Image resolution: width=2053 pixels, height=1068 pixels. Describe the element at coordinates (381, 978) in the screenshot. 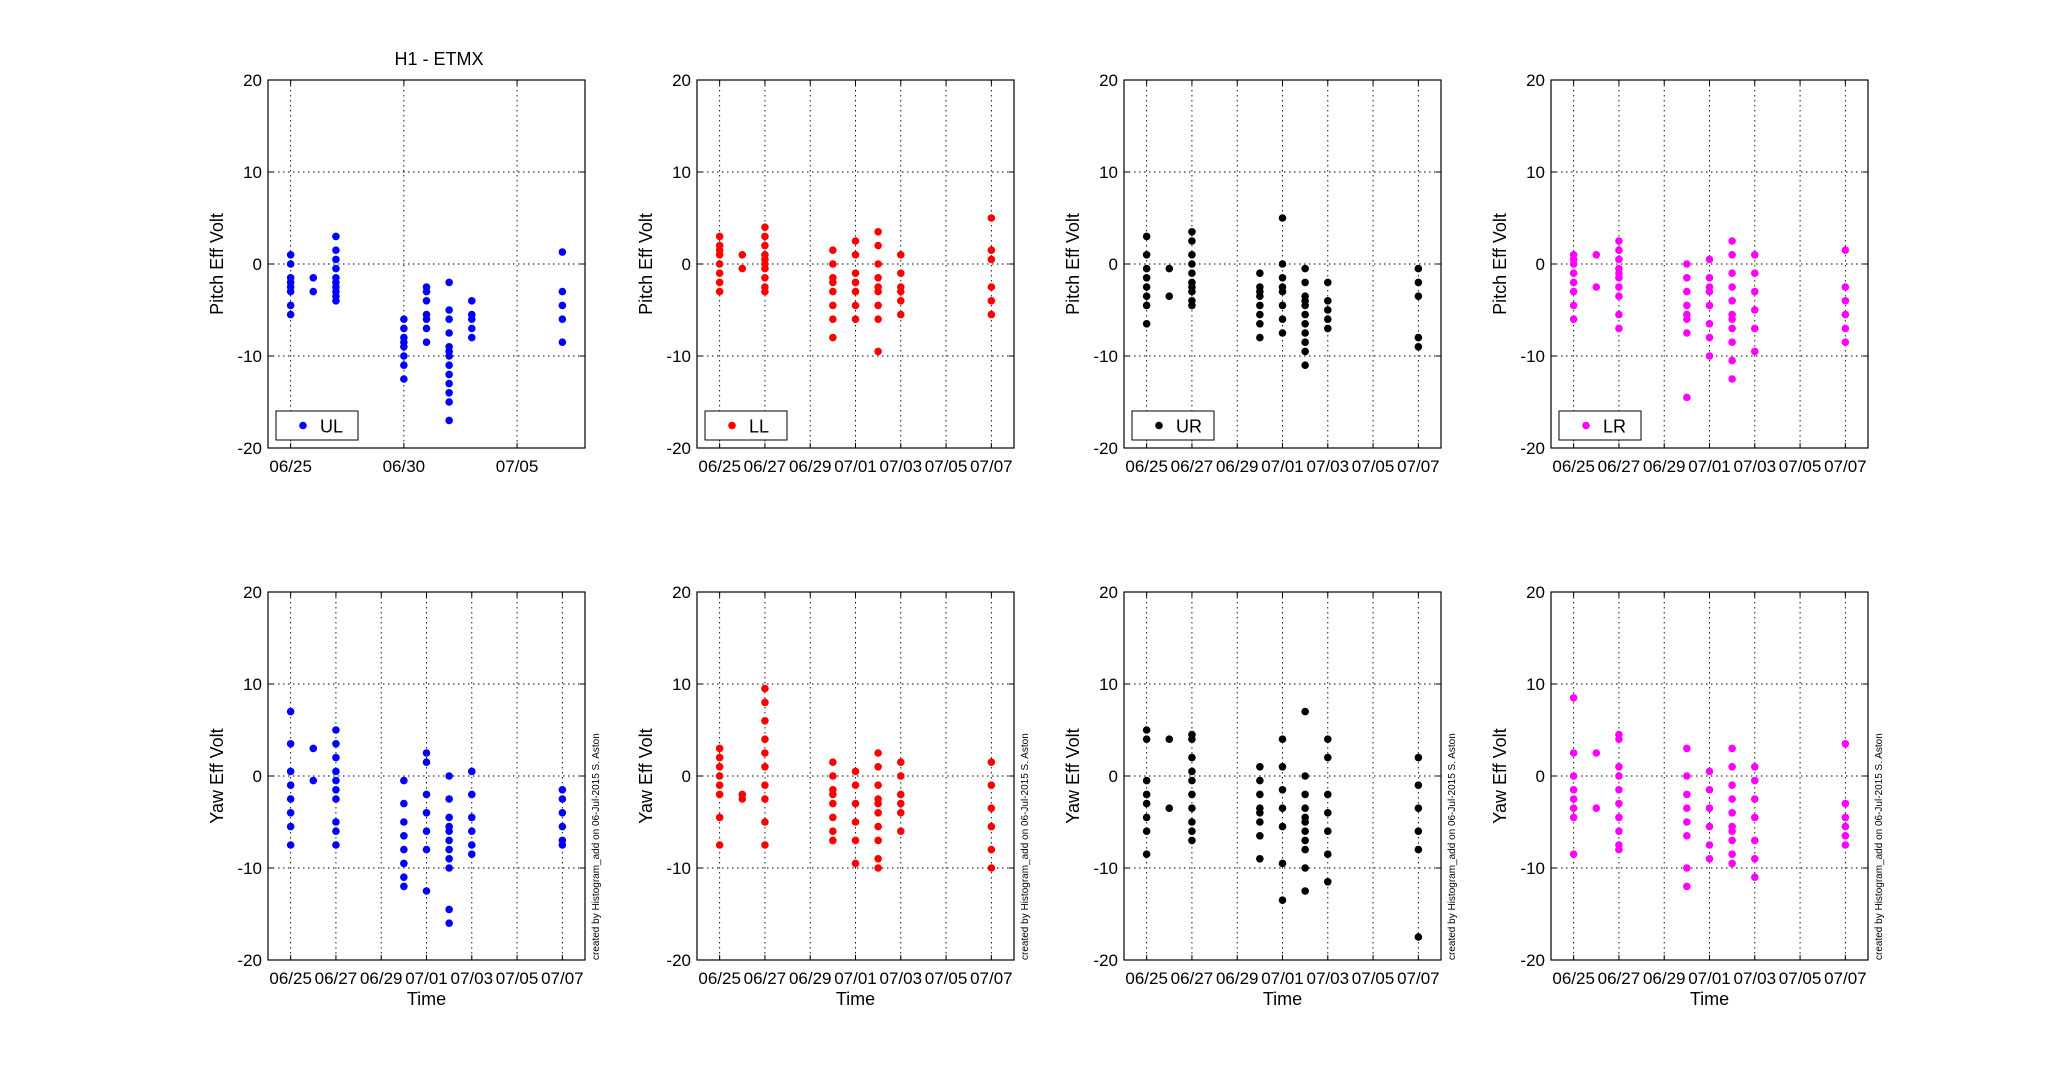

I see `x-tick-label: 06/29` at that location.